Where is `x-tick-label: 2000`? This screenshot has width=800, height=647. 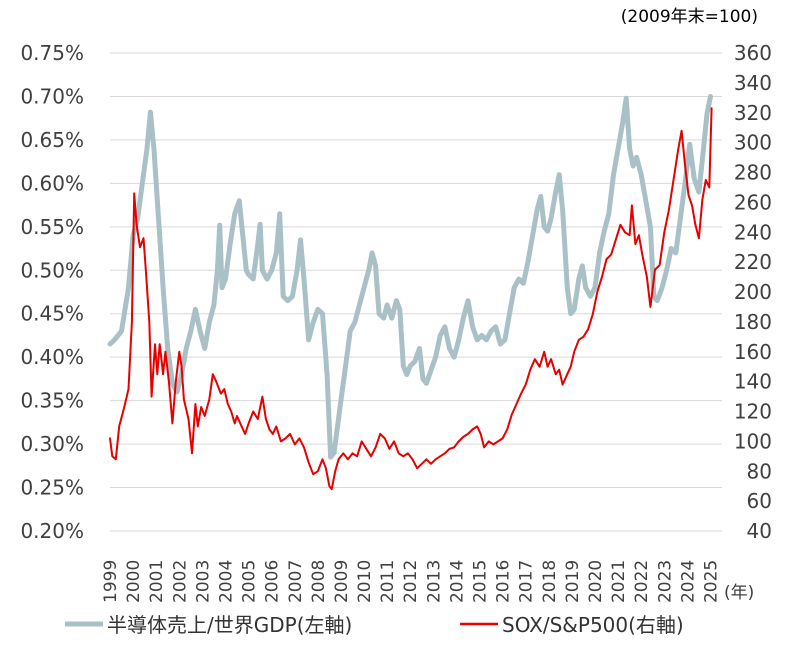 x-tick-label: 2000 is located at coordinates (134, 581).